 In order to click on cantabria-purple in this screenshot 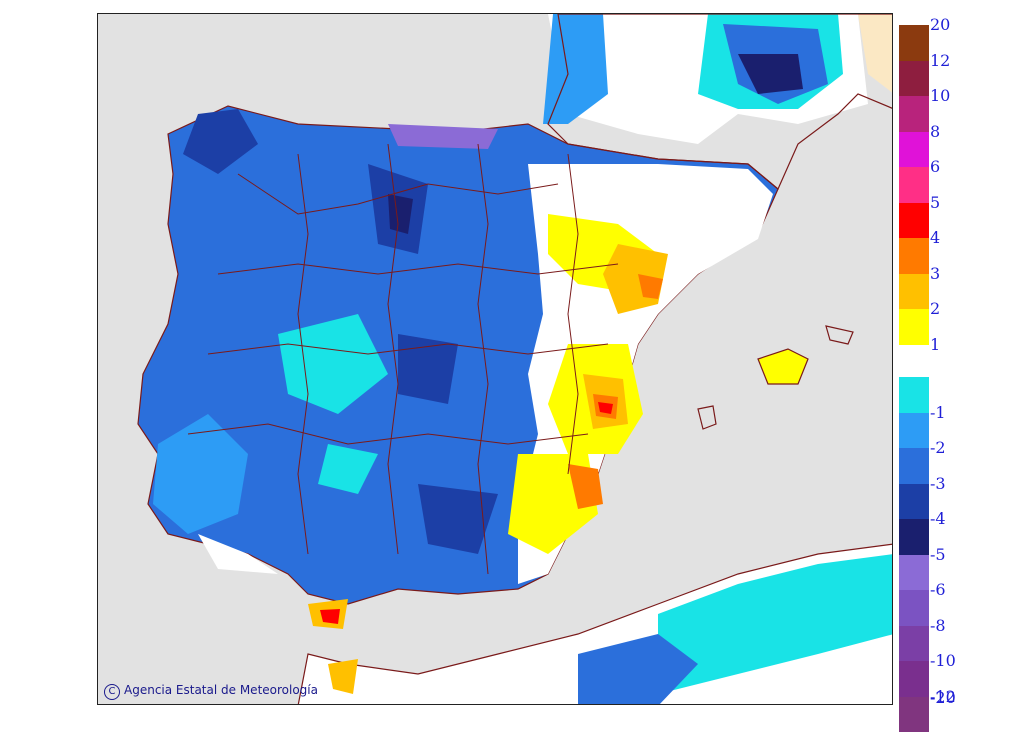, I will do `click(443, 136)`.